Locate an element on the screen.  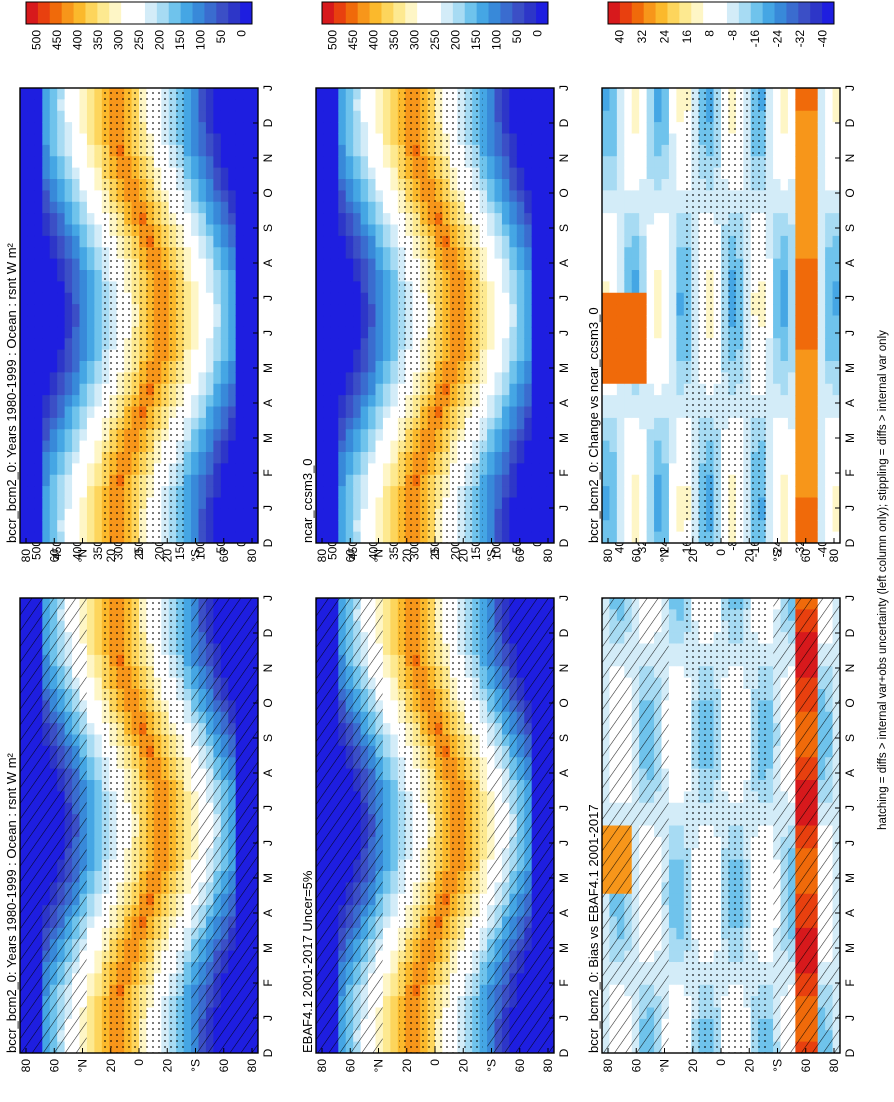
lat-tick-label: °S is located at coordinates (196, 1065).